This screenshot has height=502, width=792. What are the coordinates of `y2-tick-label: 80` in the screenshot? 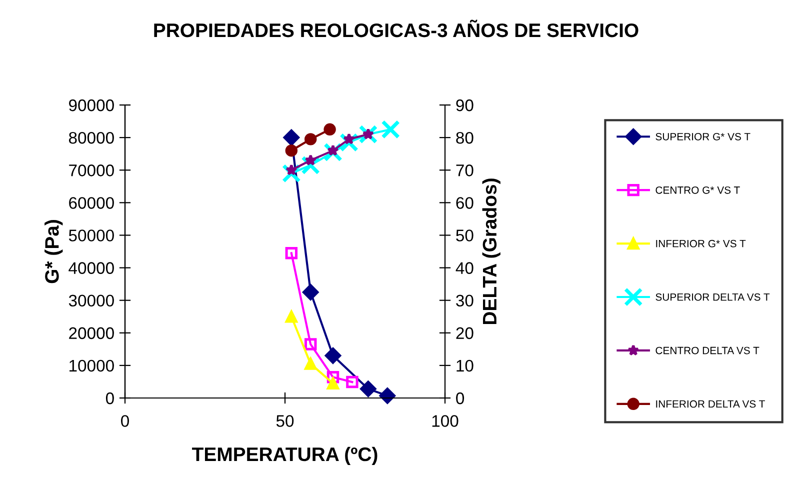 It's located at (465, 138).